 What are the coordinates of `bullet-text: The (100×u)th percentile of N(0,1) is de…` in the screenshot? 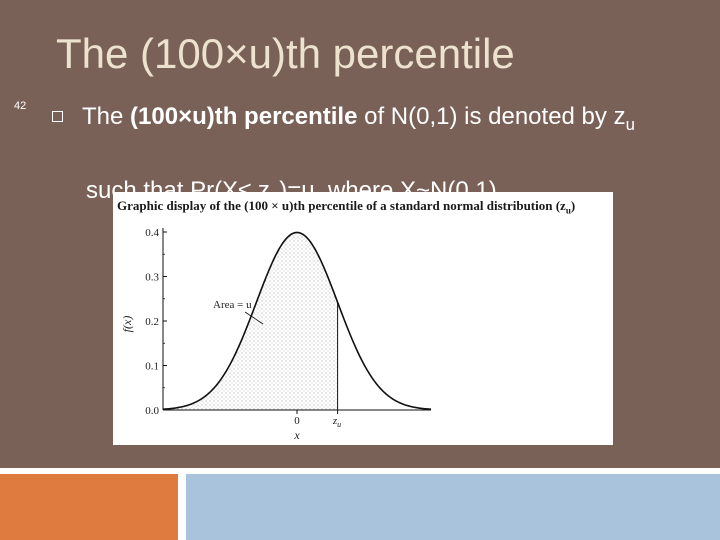 It's located at (382, 119).